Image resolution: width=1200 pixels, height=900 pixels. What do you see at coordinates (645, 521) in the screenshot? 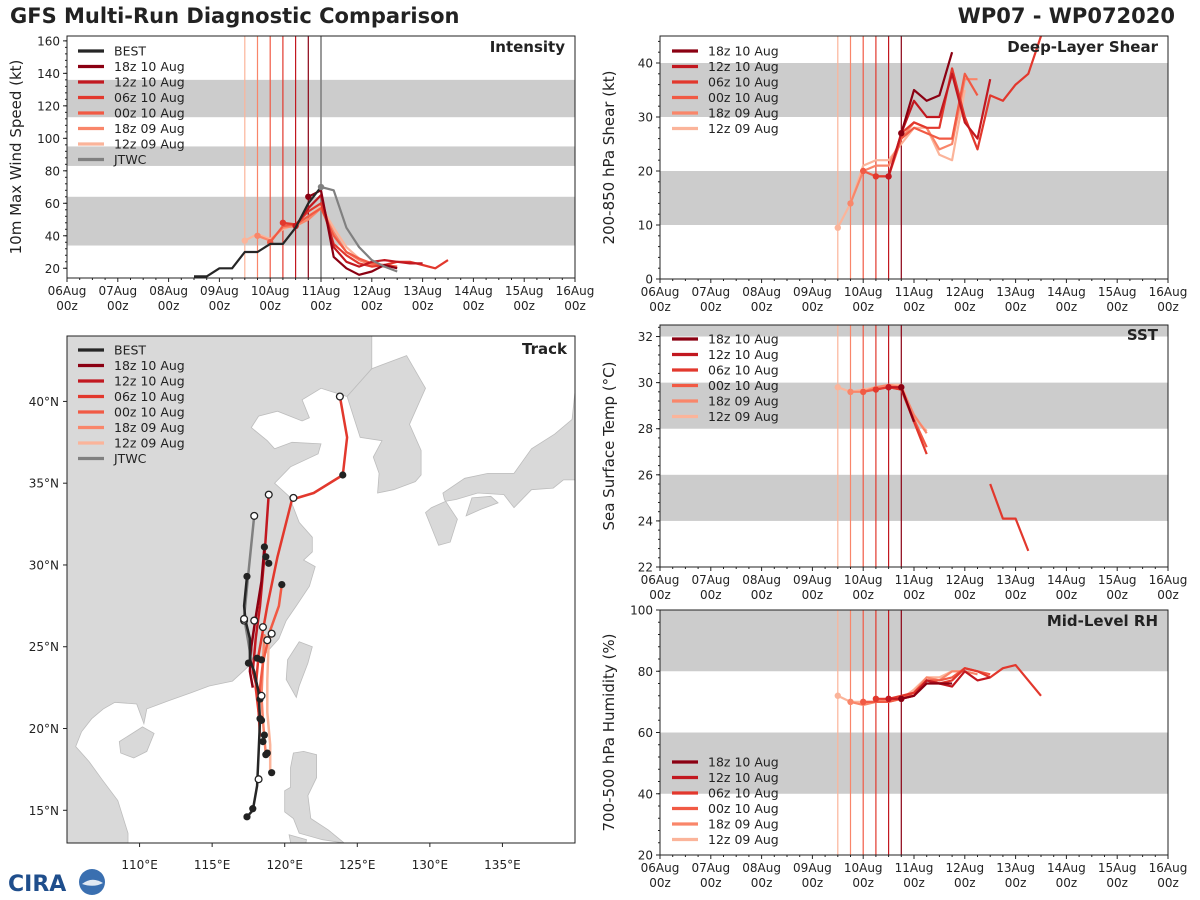
I see `sst-ytick-label: 24` at bounding box center [645, 521].